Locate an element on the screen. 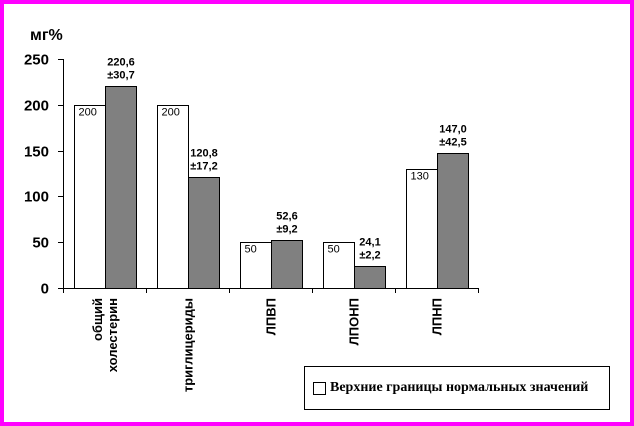 The width and height of the screenshot is (634, 426). data-label-normal-limit: 130 is located at coordinates (420, 177).